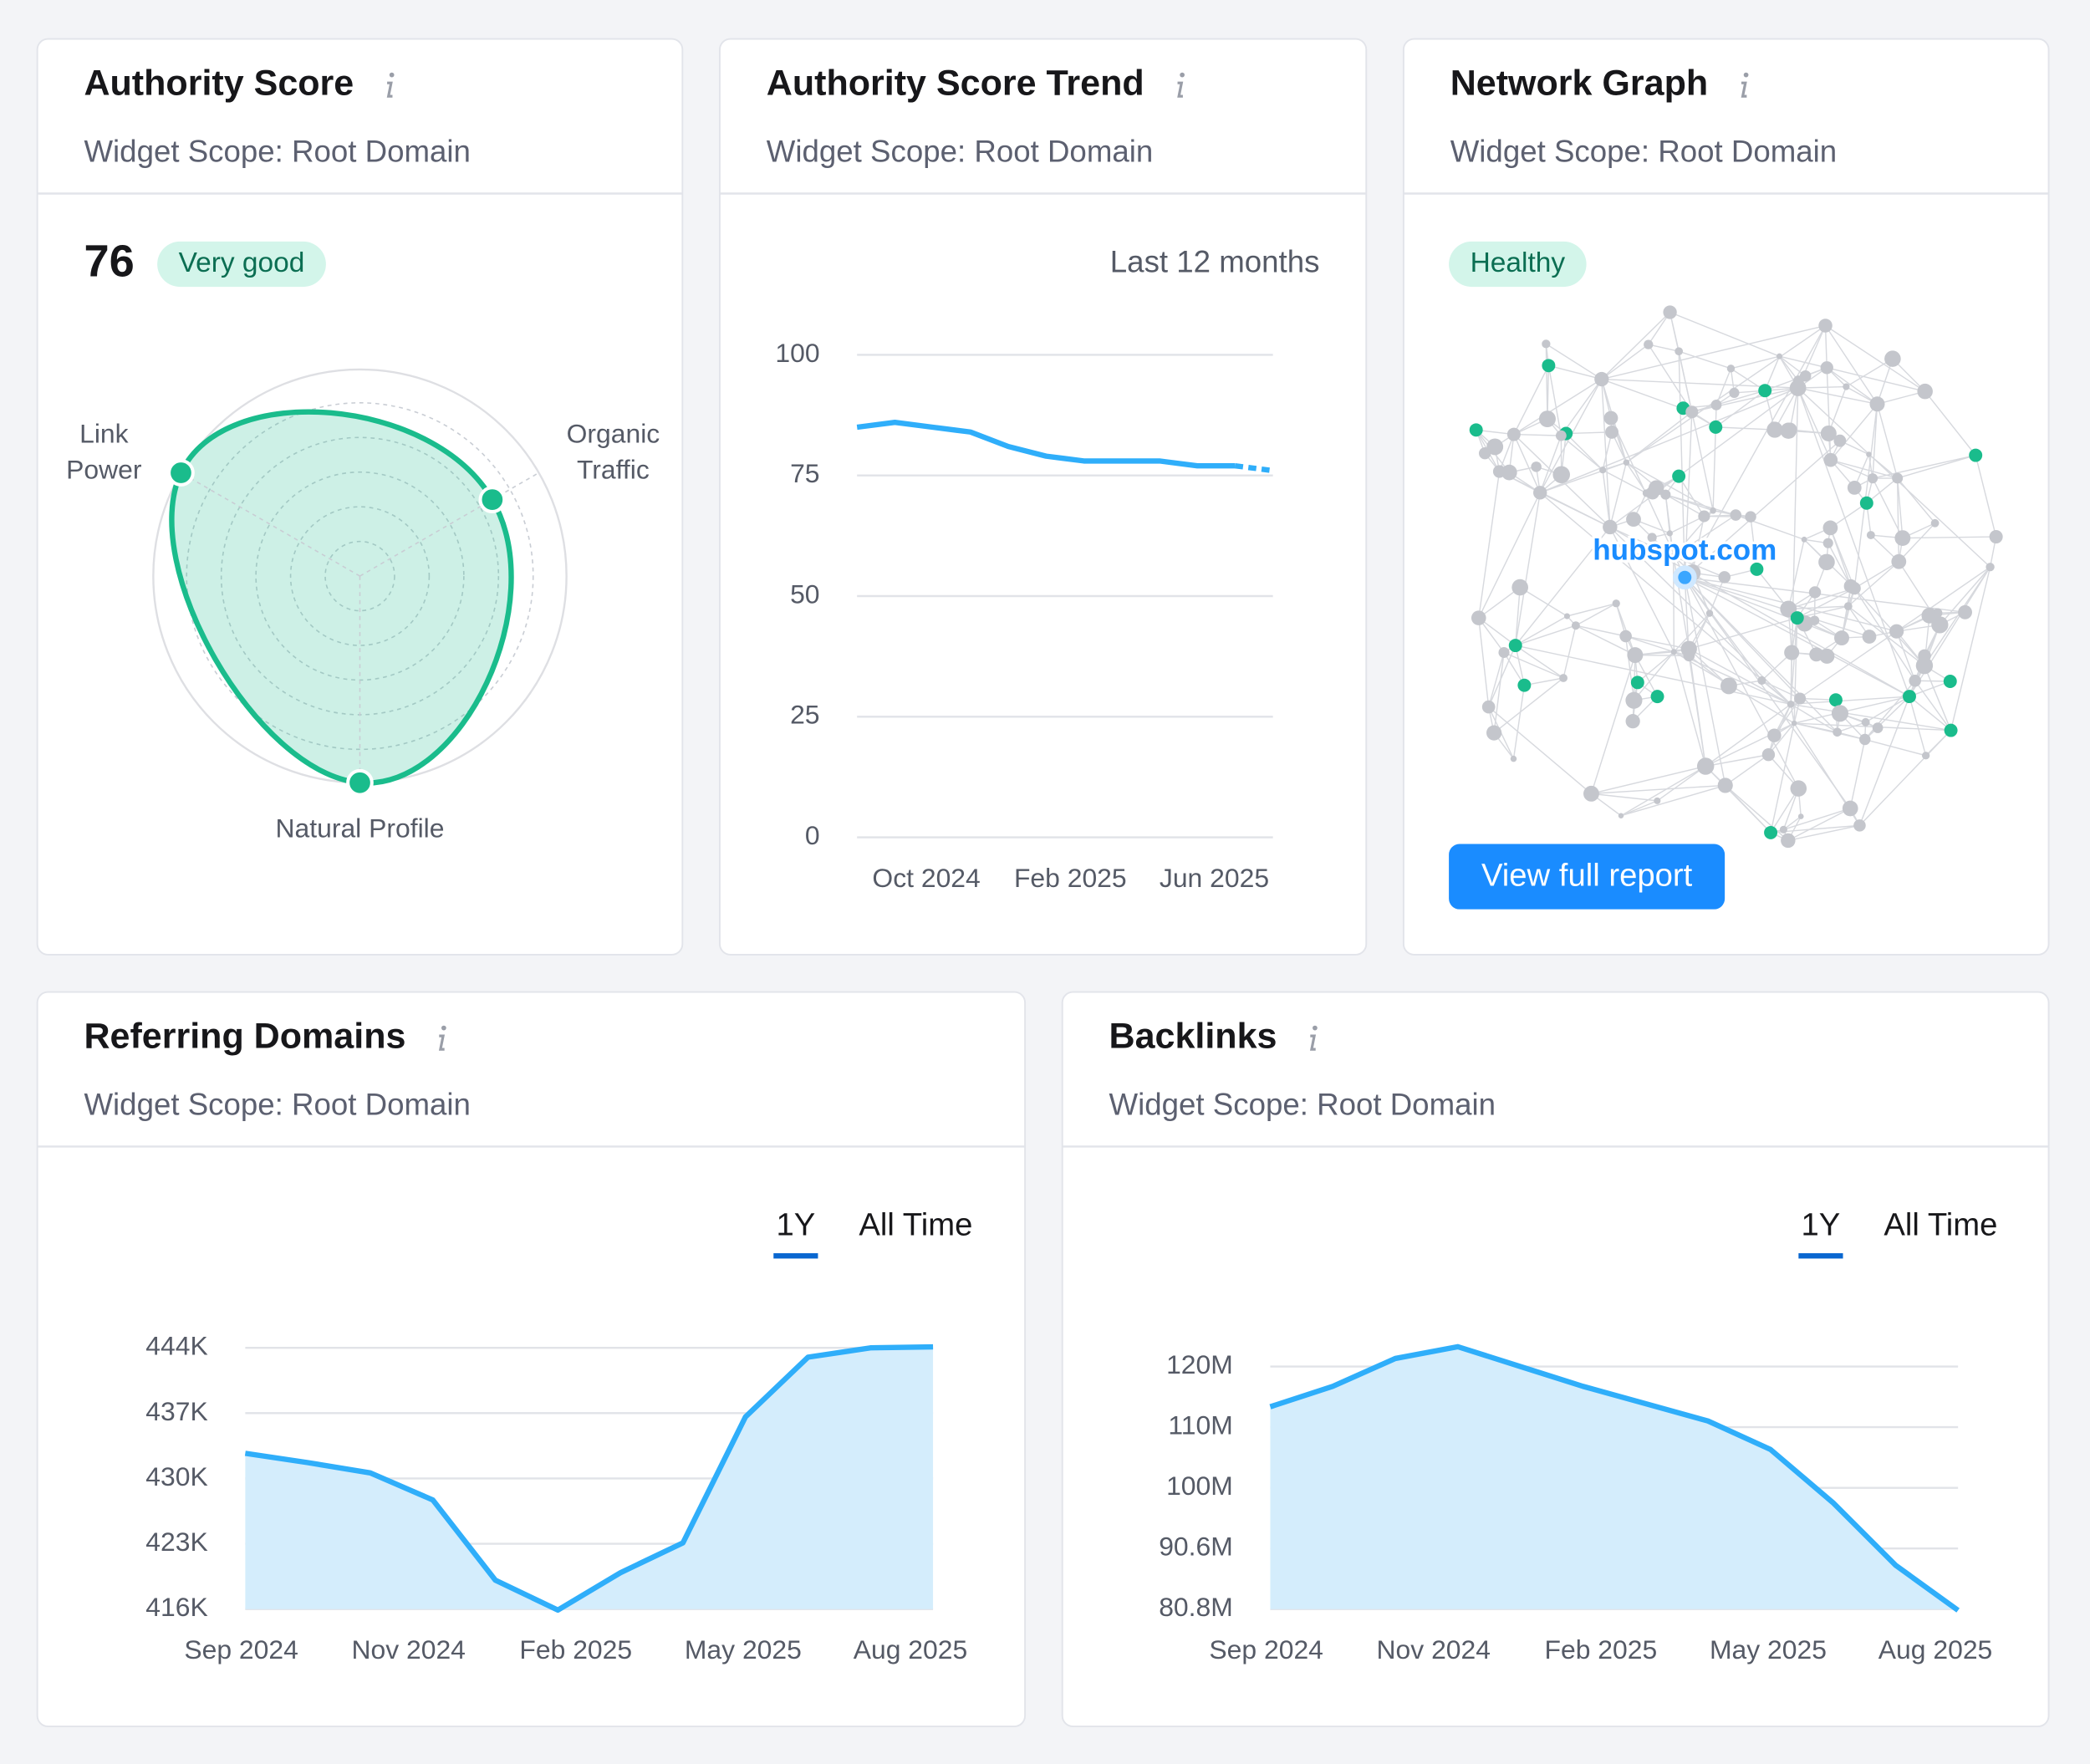  Describe the element at coordinates (613, 453) in the screenshot. I see `axis-label-text: Organic Traffic` at that location.